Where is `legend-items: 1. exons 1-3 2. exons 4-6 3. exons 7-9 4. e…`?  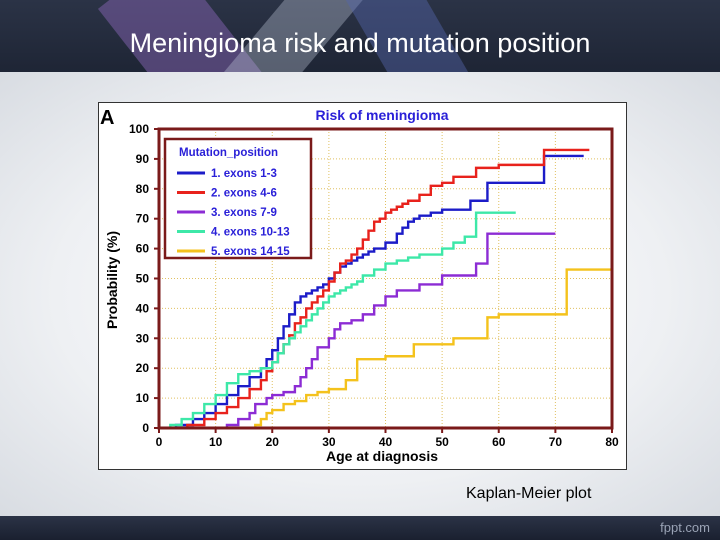 legend-items: 1. exons 1-3 2. exons 4-6 3. exons 7-9 4. e… is located at coordinates (233, 213).